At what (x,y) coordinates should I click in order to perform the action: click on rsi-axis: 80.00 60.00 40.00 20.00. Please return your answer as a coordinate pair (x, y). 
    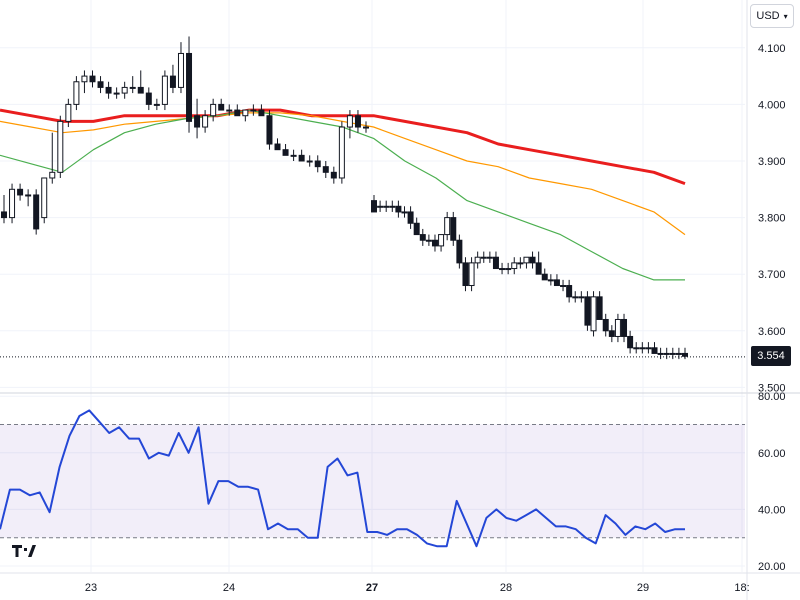
    Looking at the image, I should click on (772, 482).